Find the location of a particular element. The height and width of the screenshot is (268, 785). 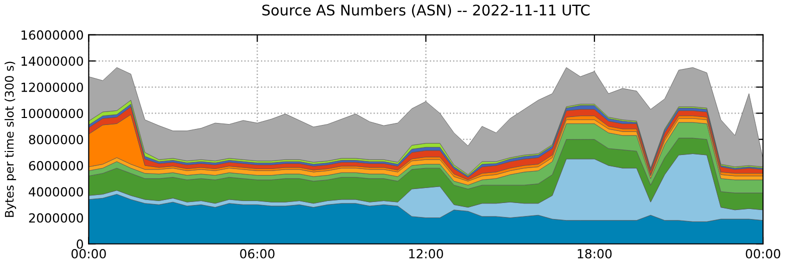

y-tick-label: 0 is located at coordinates (80, 244).